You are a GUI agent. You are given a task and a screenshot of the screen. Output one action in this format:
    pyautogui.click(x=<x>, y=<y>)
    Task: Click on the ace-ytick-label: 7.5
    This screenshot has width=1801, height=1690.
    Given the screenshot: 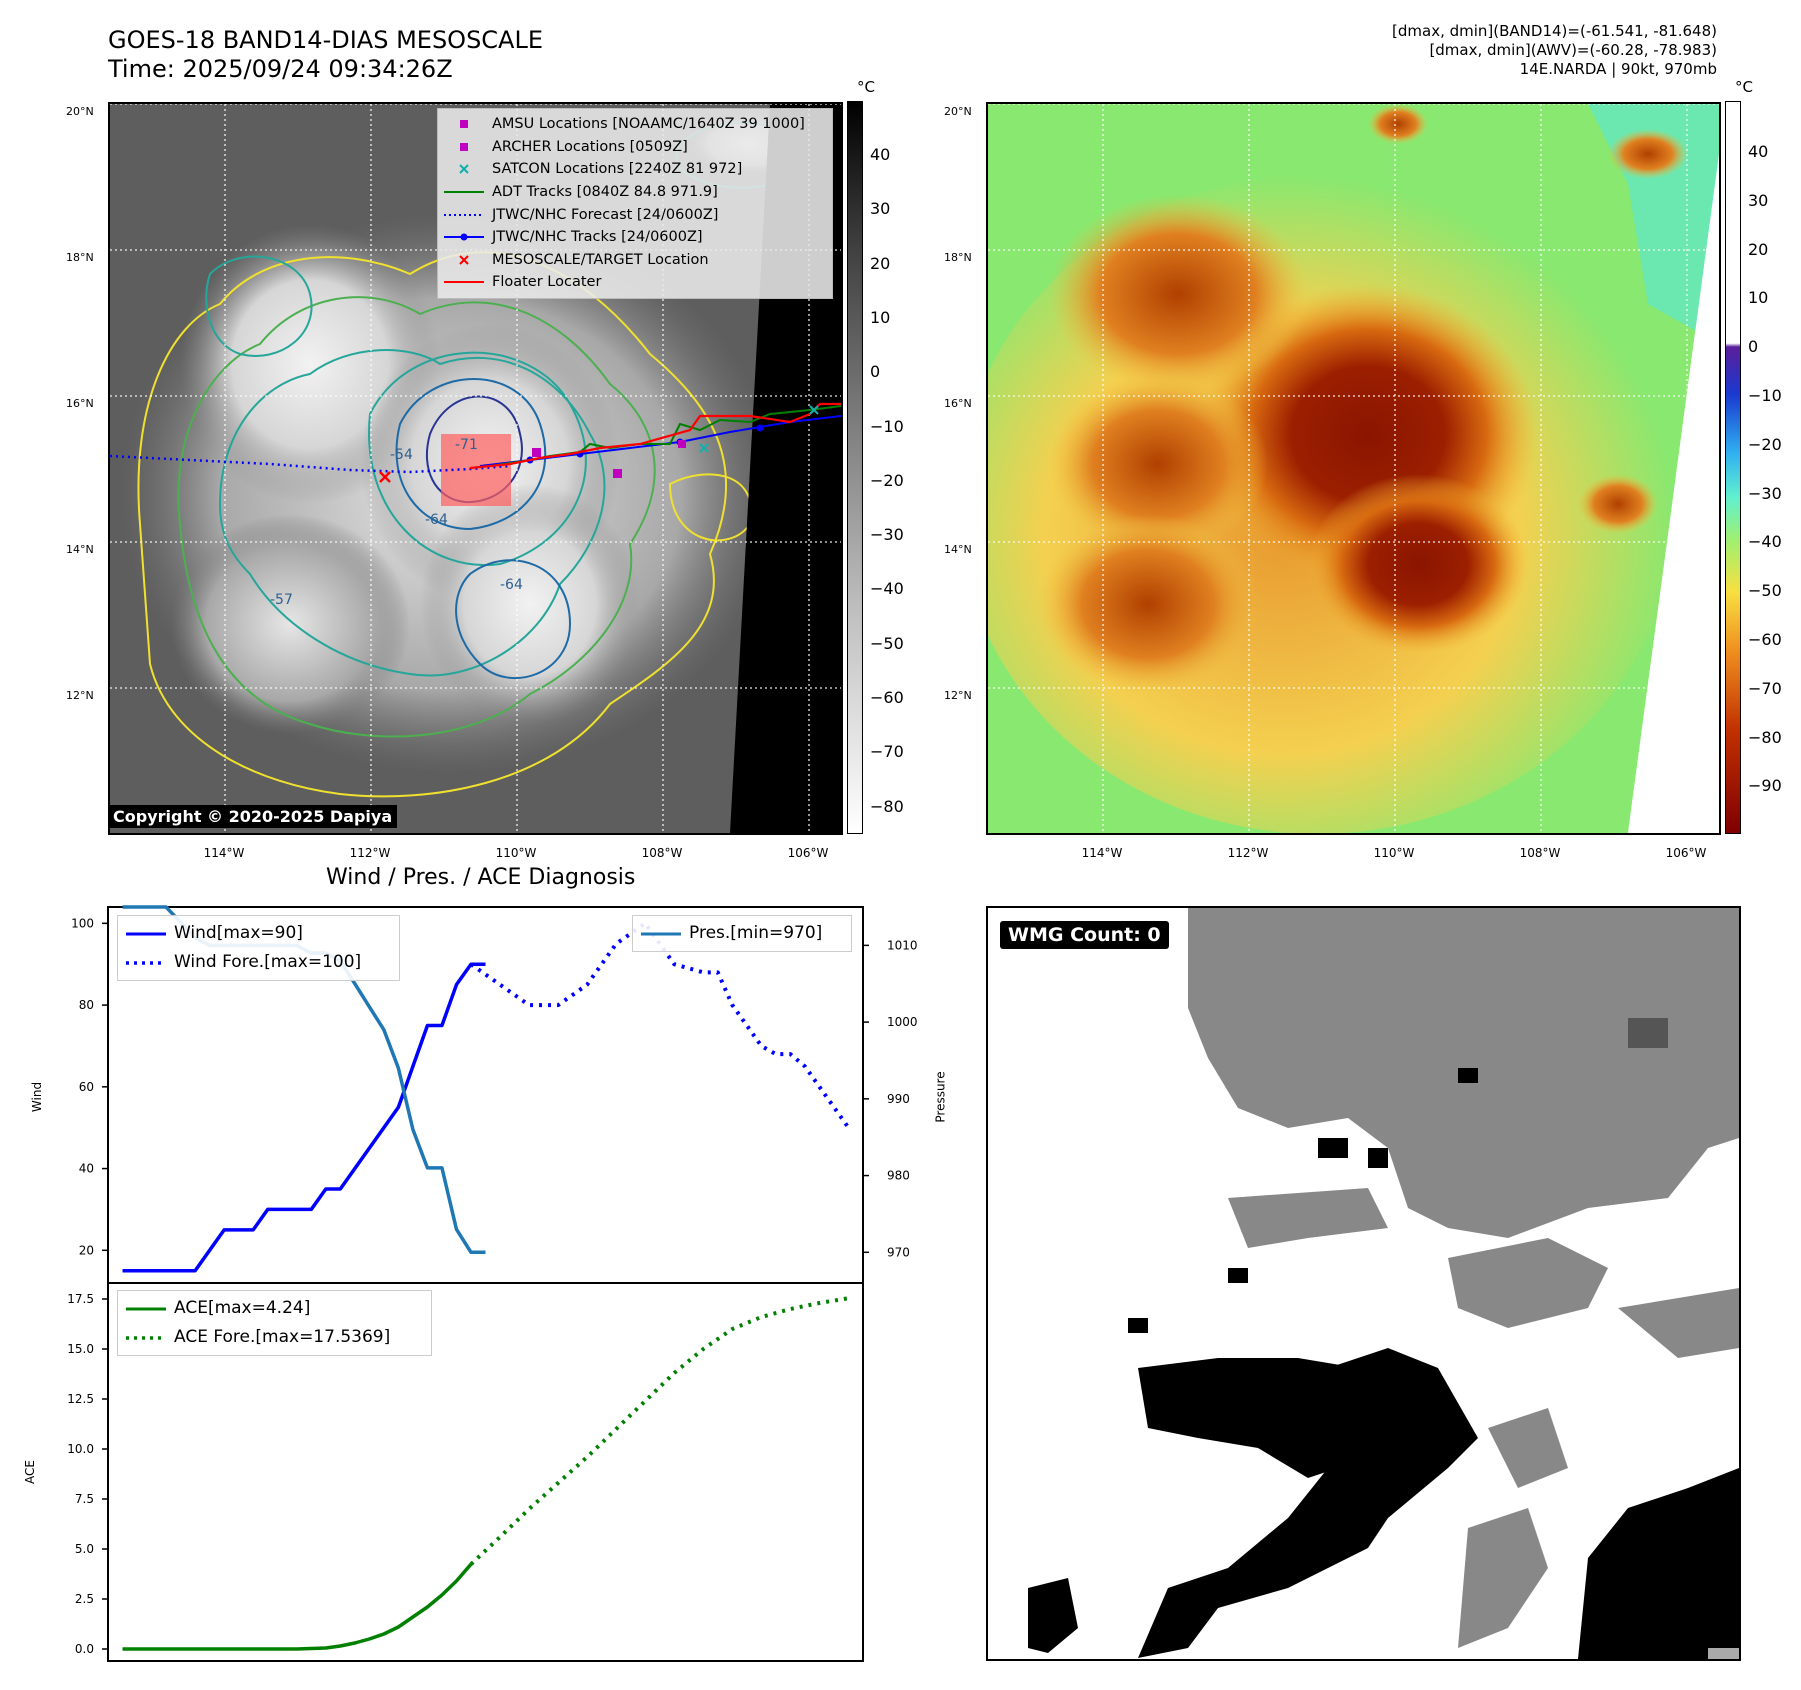 What is the action you would take?
    pyautogui.click(x=84, y=1499)
    